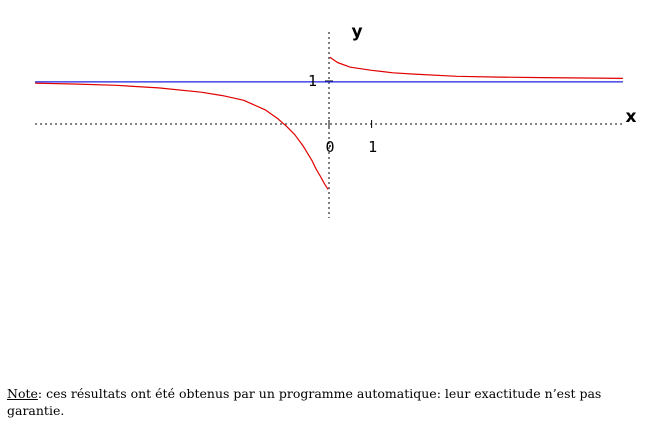  What do you see at coordinates (312, 81) in the screenshot?
I see `y-tick-label: 1` at bounding box center [312, 81].